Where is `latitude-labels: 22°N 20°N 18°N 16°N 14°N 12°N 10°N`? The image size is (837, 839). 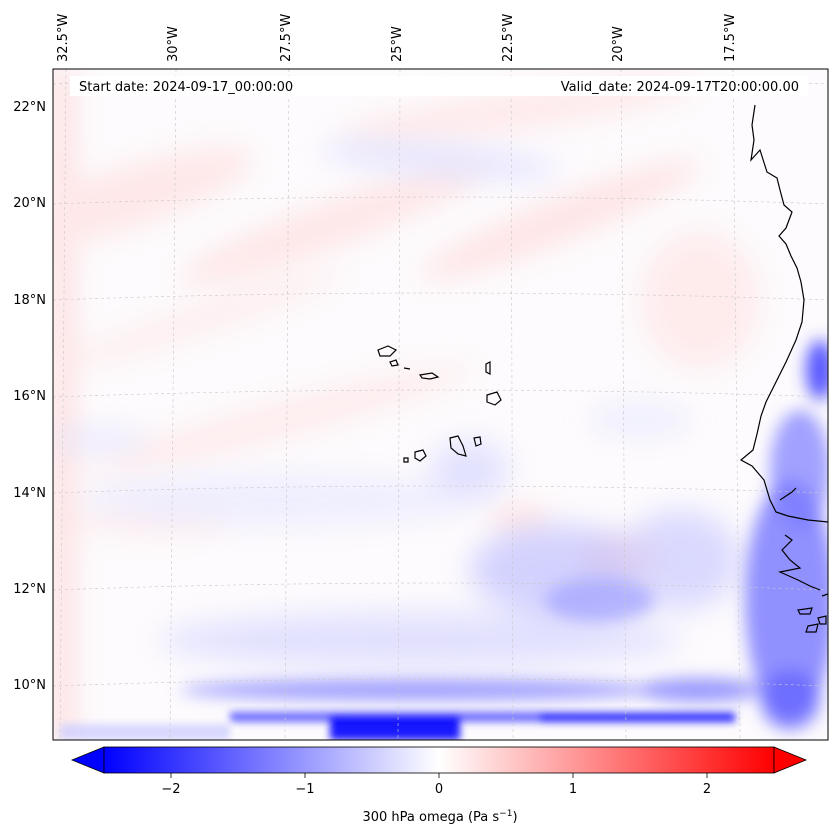
latitude-labels: 22°N 20°N 18°N 16°N 14°N 12°N 10°N is located at coordinates (29, 396).